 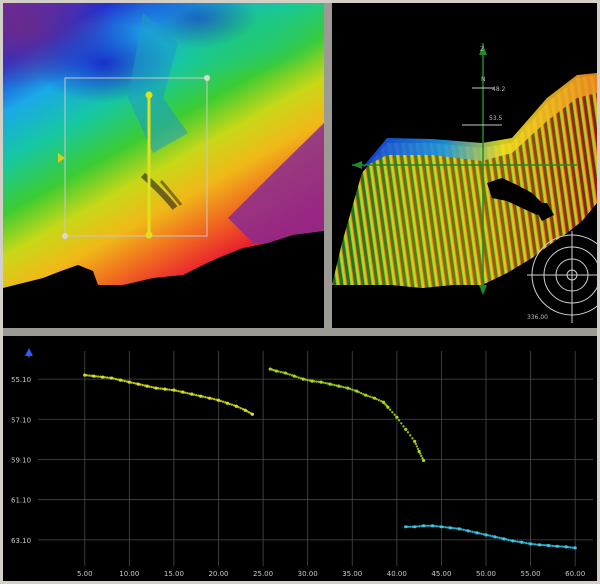 I want to click on x-tick-label: 5.00, so click(x=85, y=574).